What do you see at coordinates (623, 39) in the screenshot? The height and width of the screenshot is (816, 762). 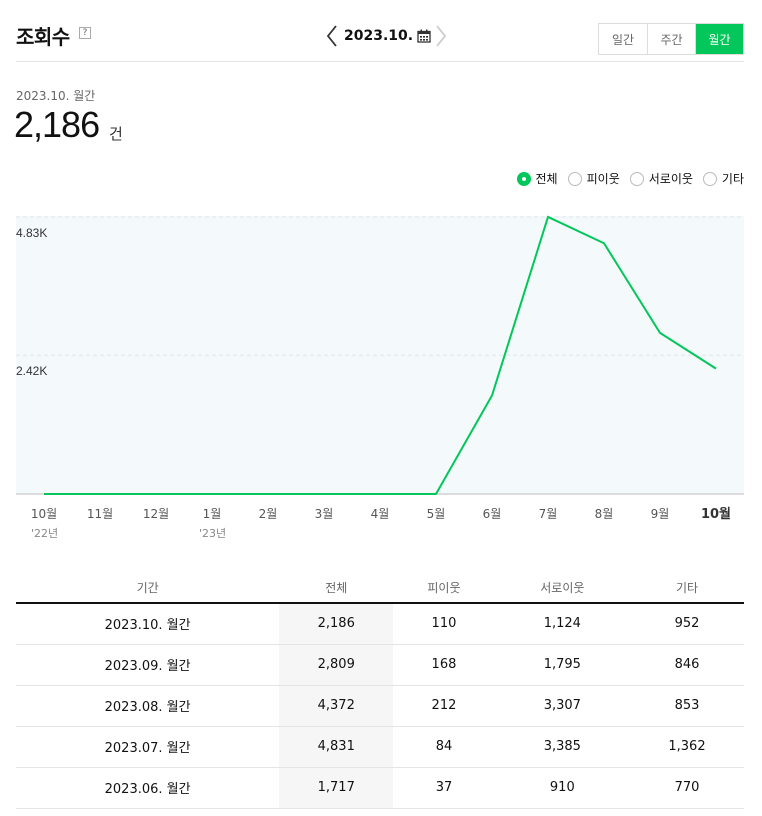 I see `period-daily-button: 일간` at bounding box center [623, 39].